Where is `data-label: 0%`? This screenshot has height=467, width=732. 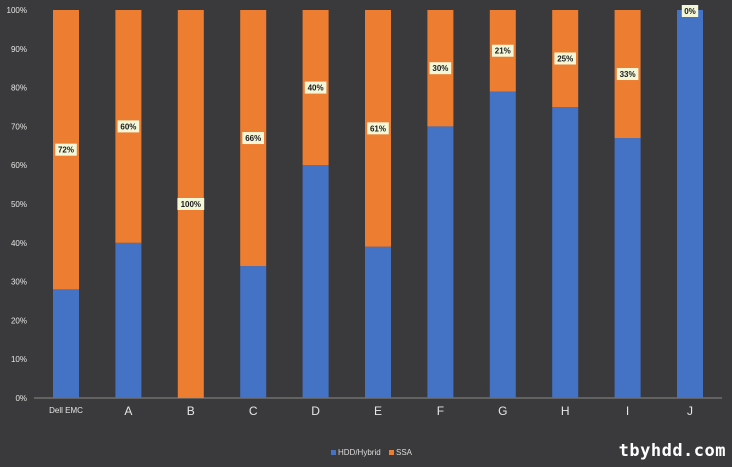 data-label: 0% is located at coordinates (690, 11).